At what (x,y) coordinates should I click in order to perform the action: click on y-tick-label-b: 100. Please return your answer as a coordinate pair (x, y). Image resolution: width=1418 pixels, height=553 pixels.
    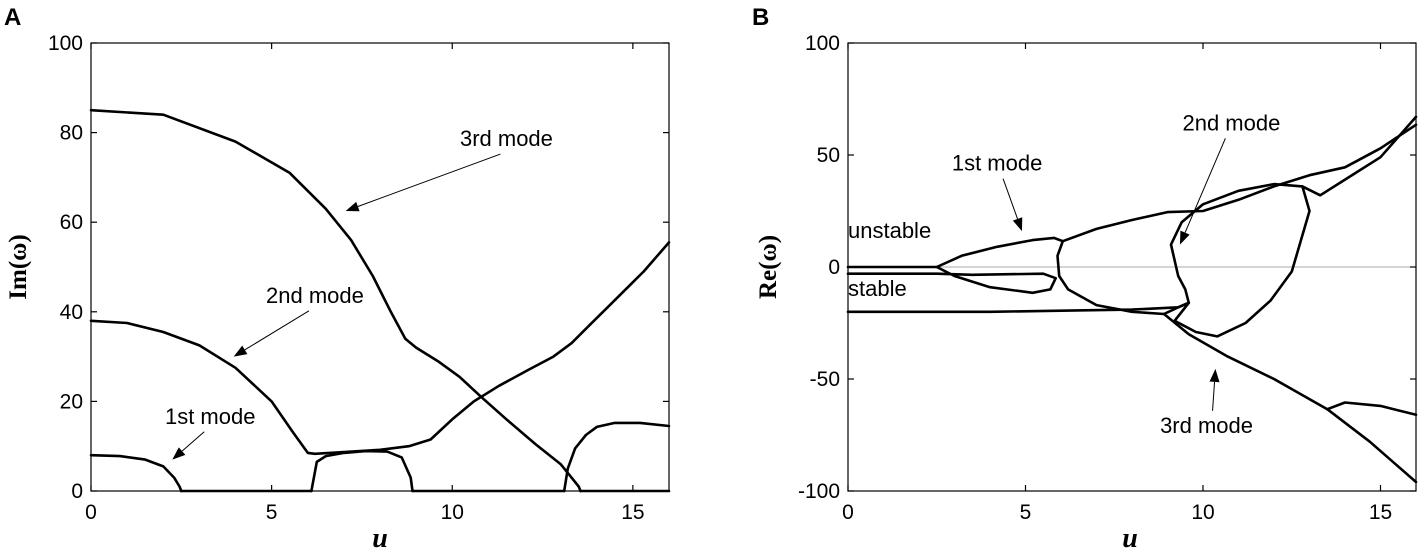
    Looking at the image, I should click on (822, 43).